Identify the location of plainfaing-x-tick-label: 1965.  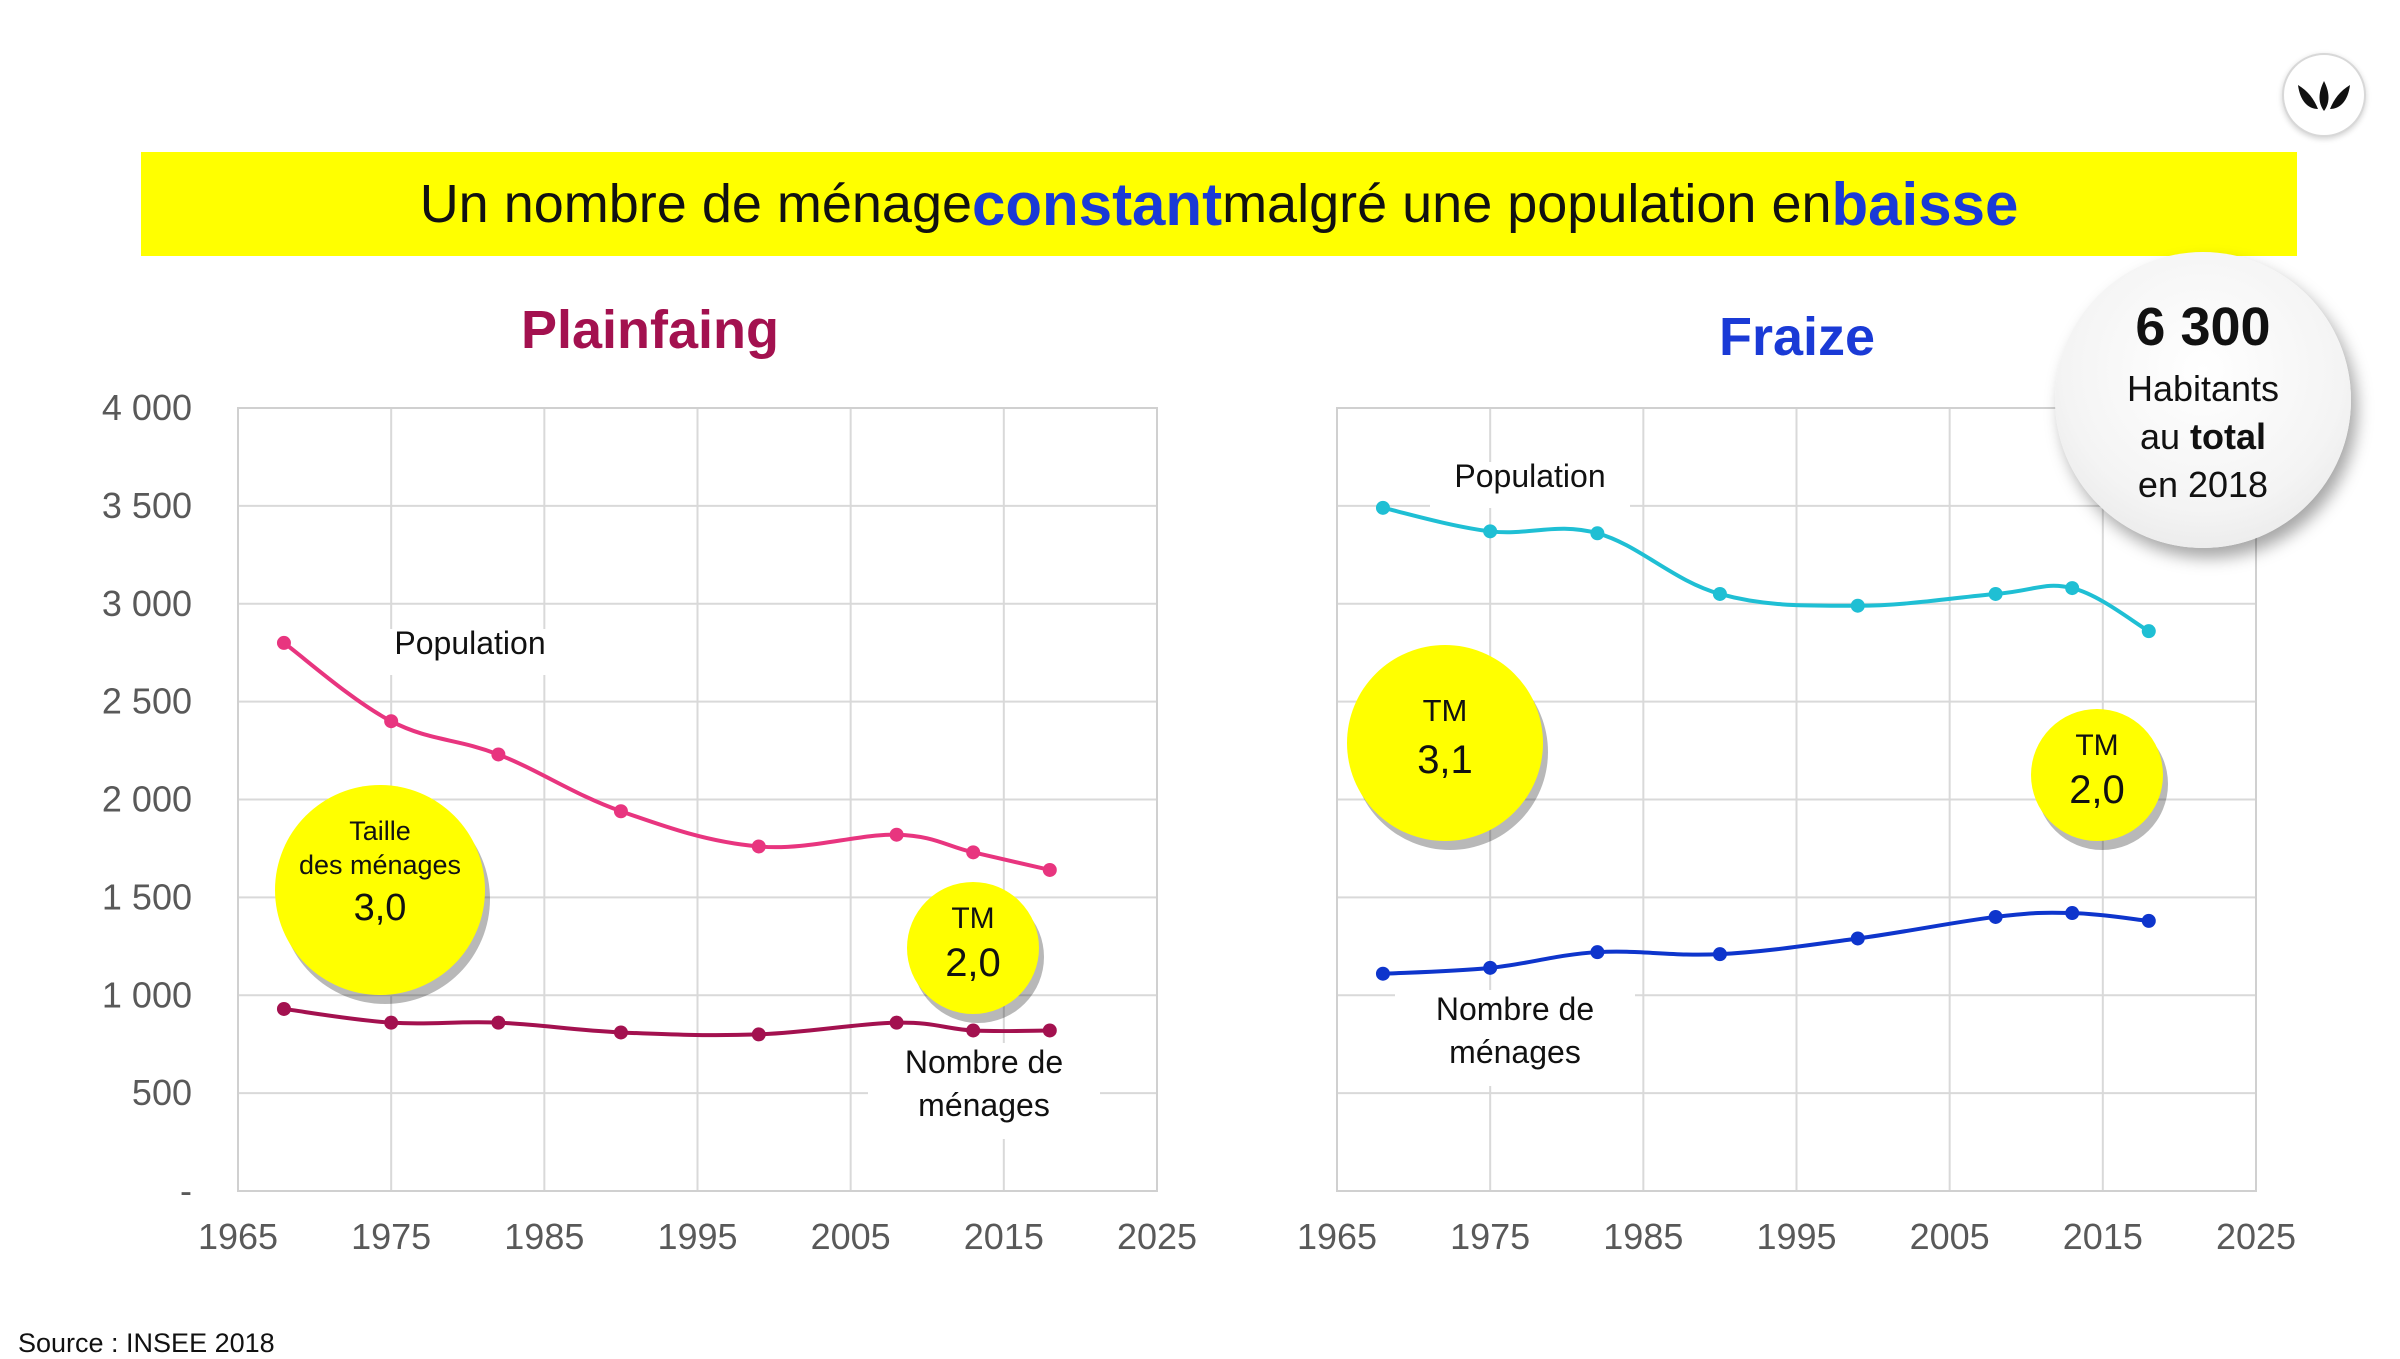
(238, 1236).